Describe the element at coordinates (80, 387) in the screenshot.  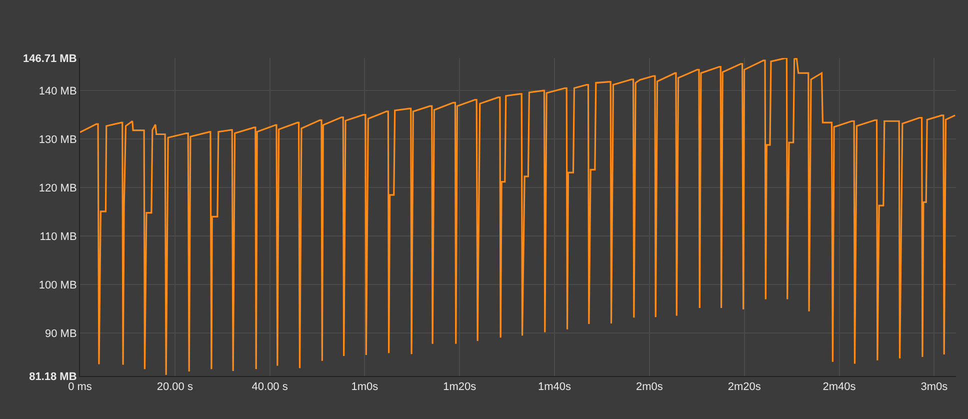
I see `x-tick-label: 0 ms` at that location.